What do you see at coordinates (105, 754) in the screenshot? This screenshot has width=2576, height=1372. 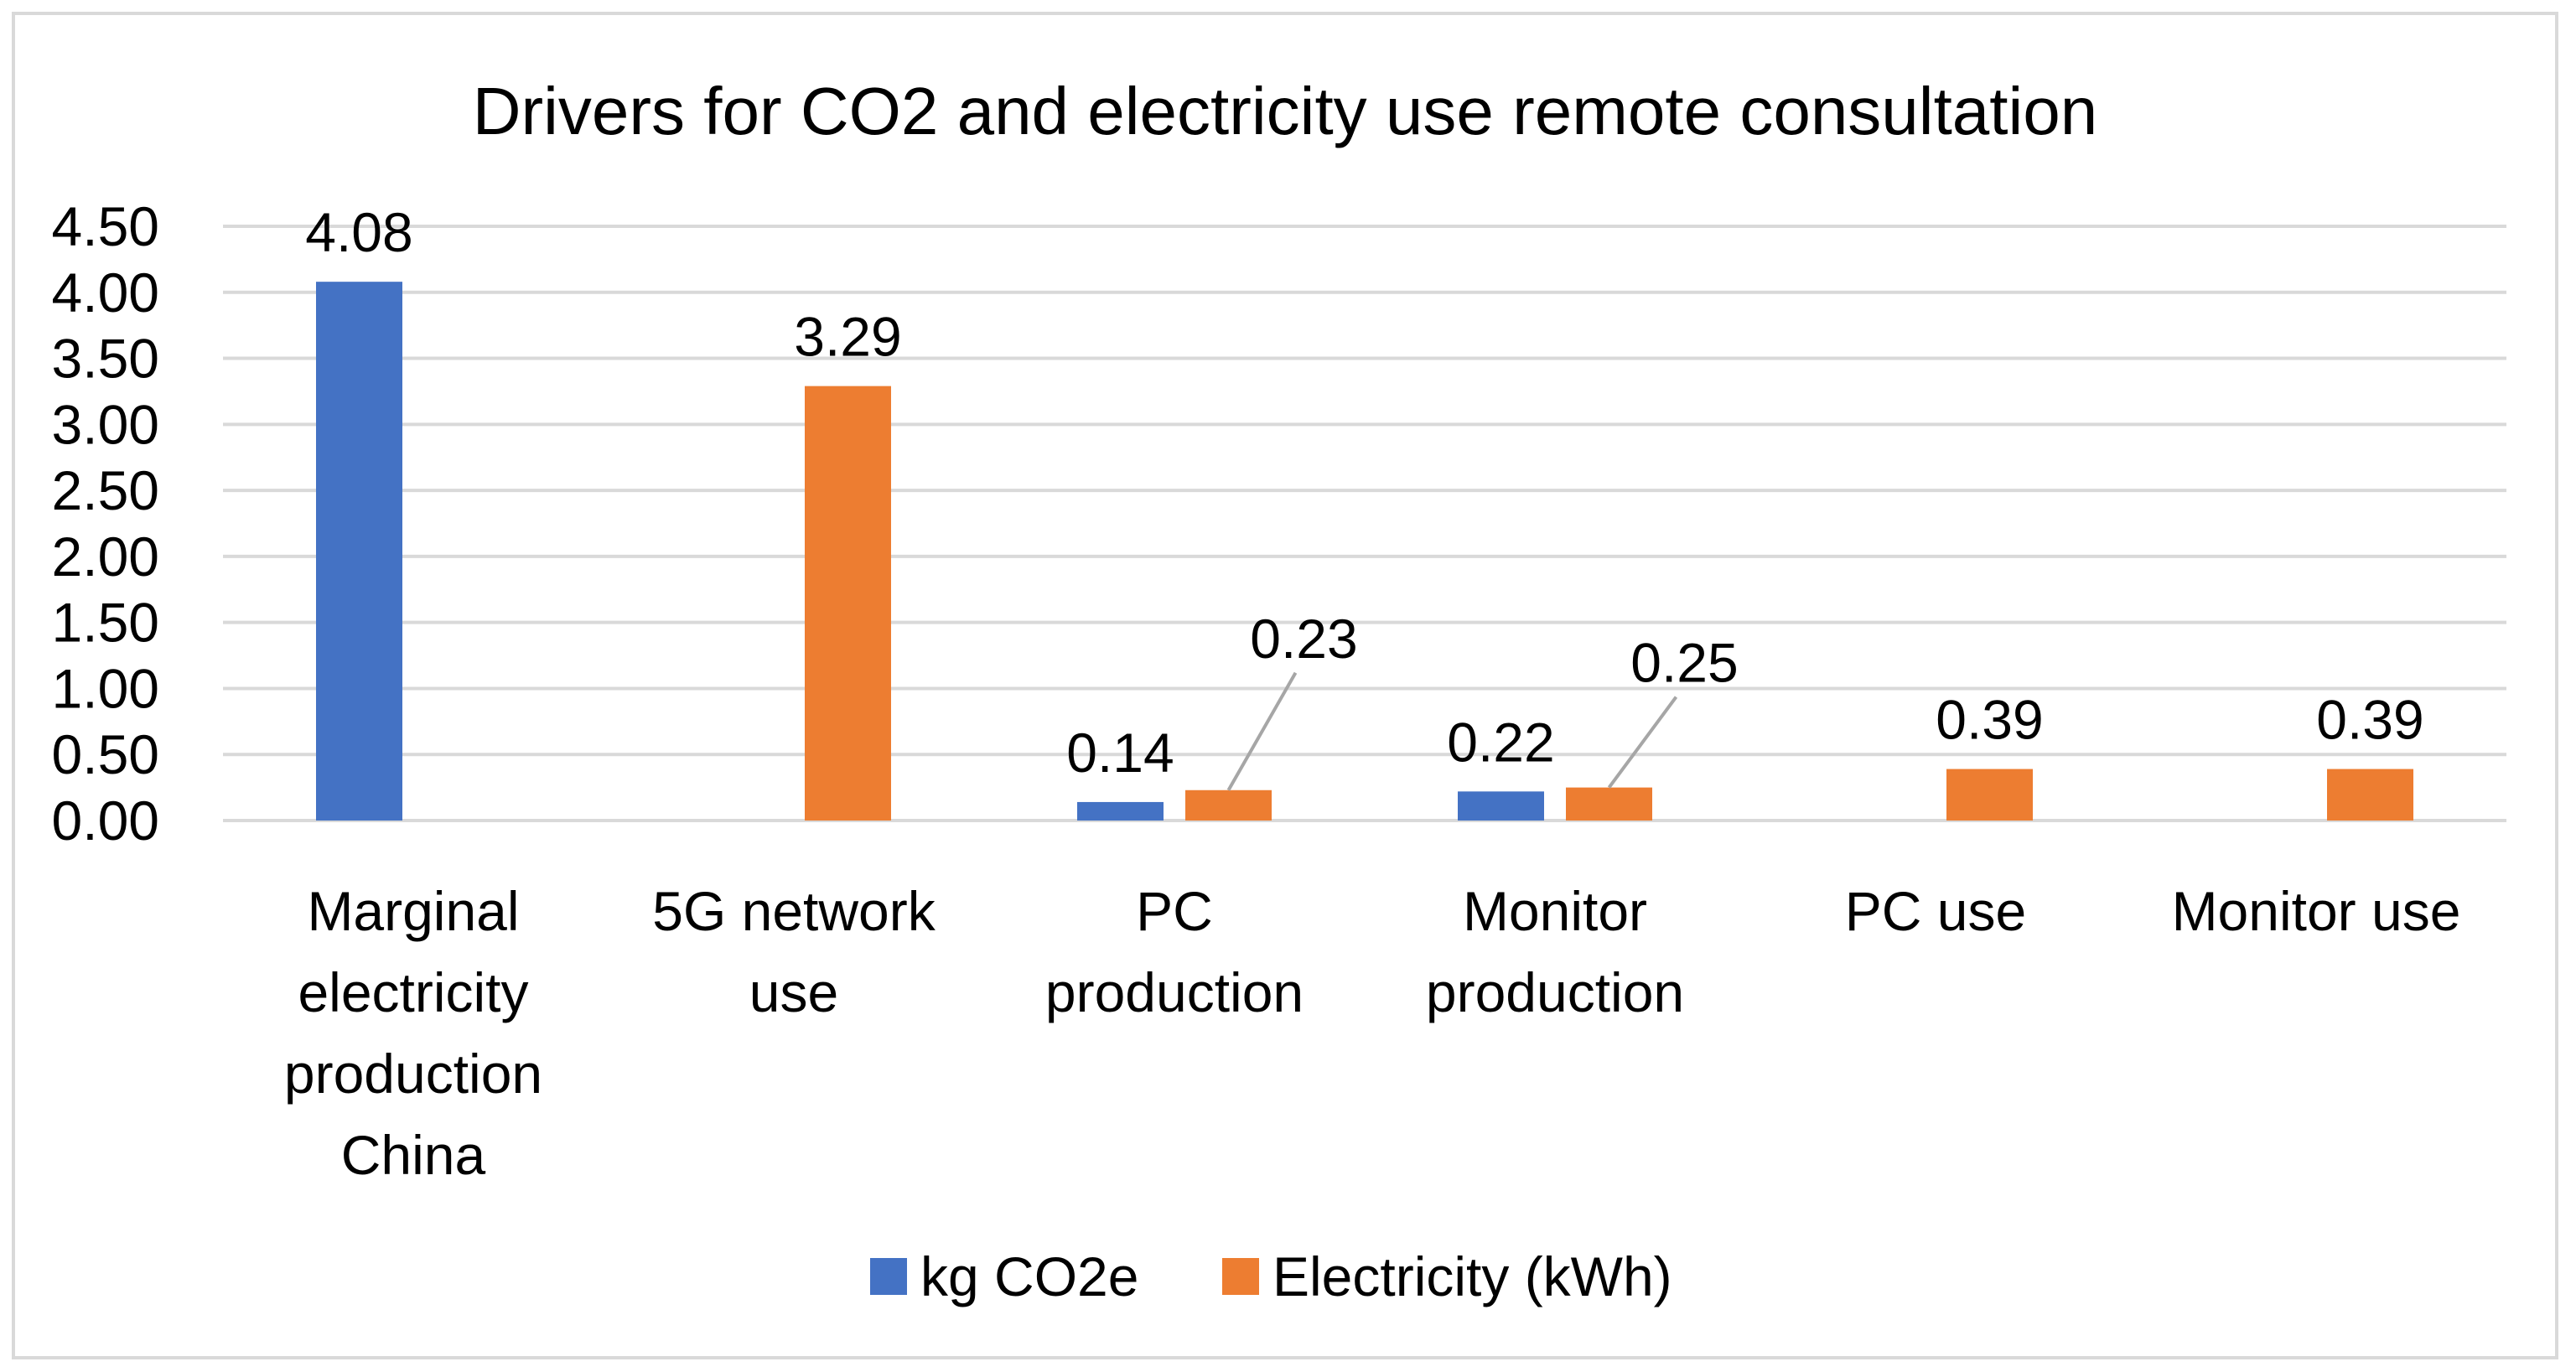 I see `y-tick-label: 0.50` at bounding box center [105, 754].